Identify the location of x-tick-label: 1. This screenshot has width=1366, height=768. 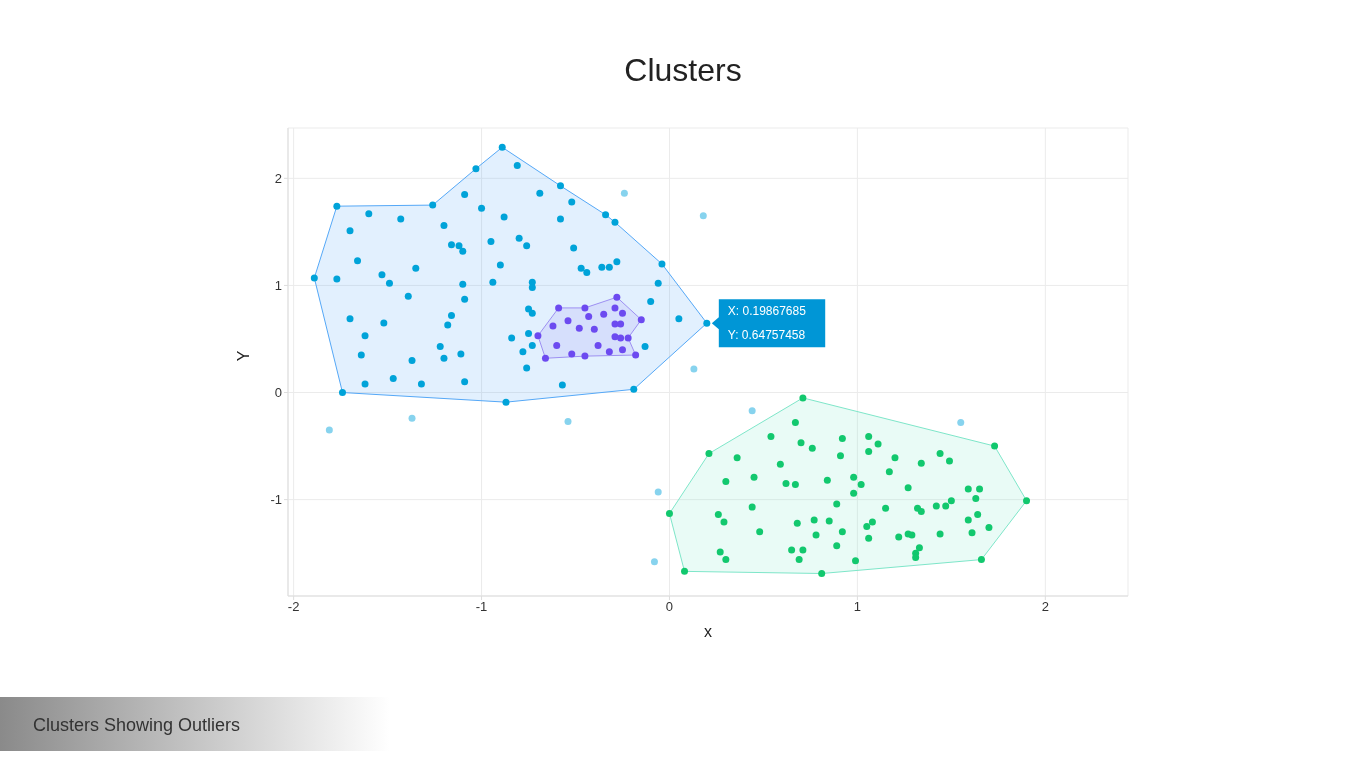
(857, 607).